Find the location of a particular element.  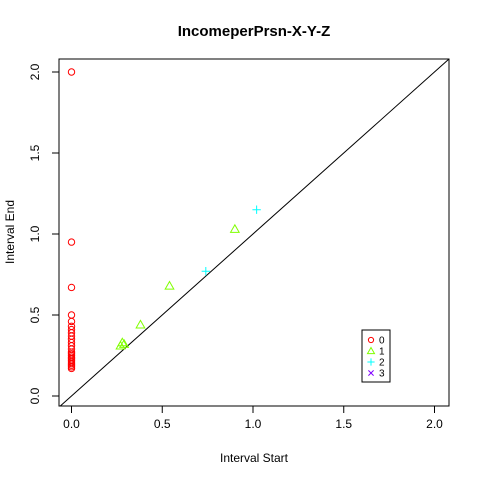

x-axis-label: Interval Start is located at coordinates (254, 458).